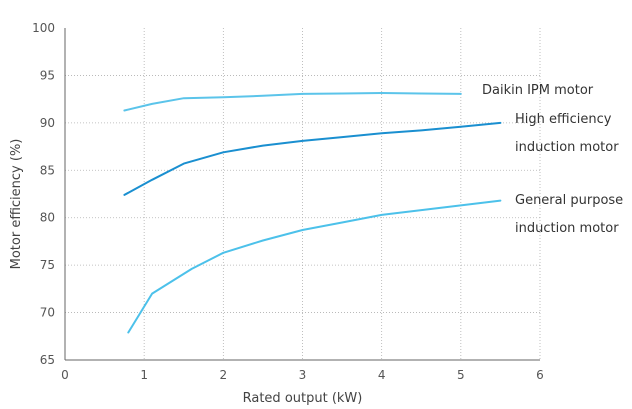 This screenshot has height=409, width=632. Describe the element at coordinates (43, 194) in the screenshot. I see `y-tick-labels: 65 70 75 80 85 90 95 100` at that location.